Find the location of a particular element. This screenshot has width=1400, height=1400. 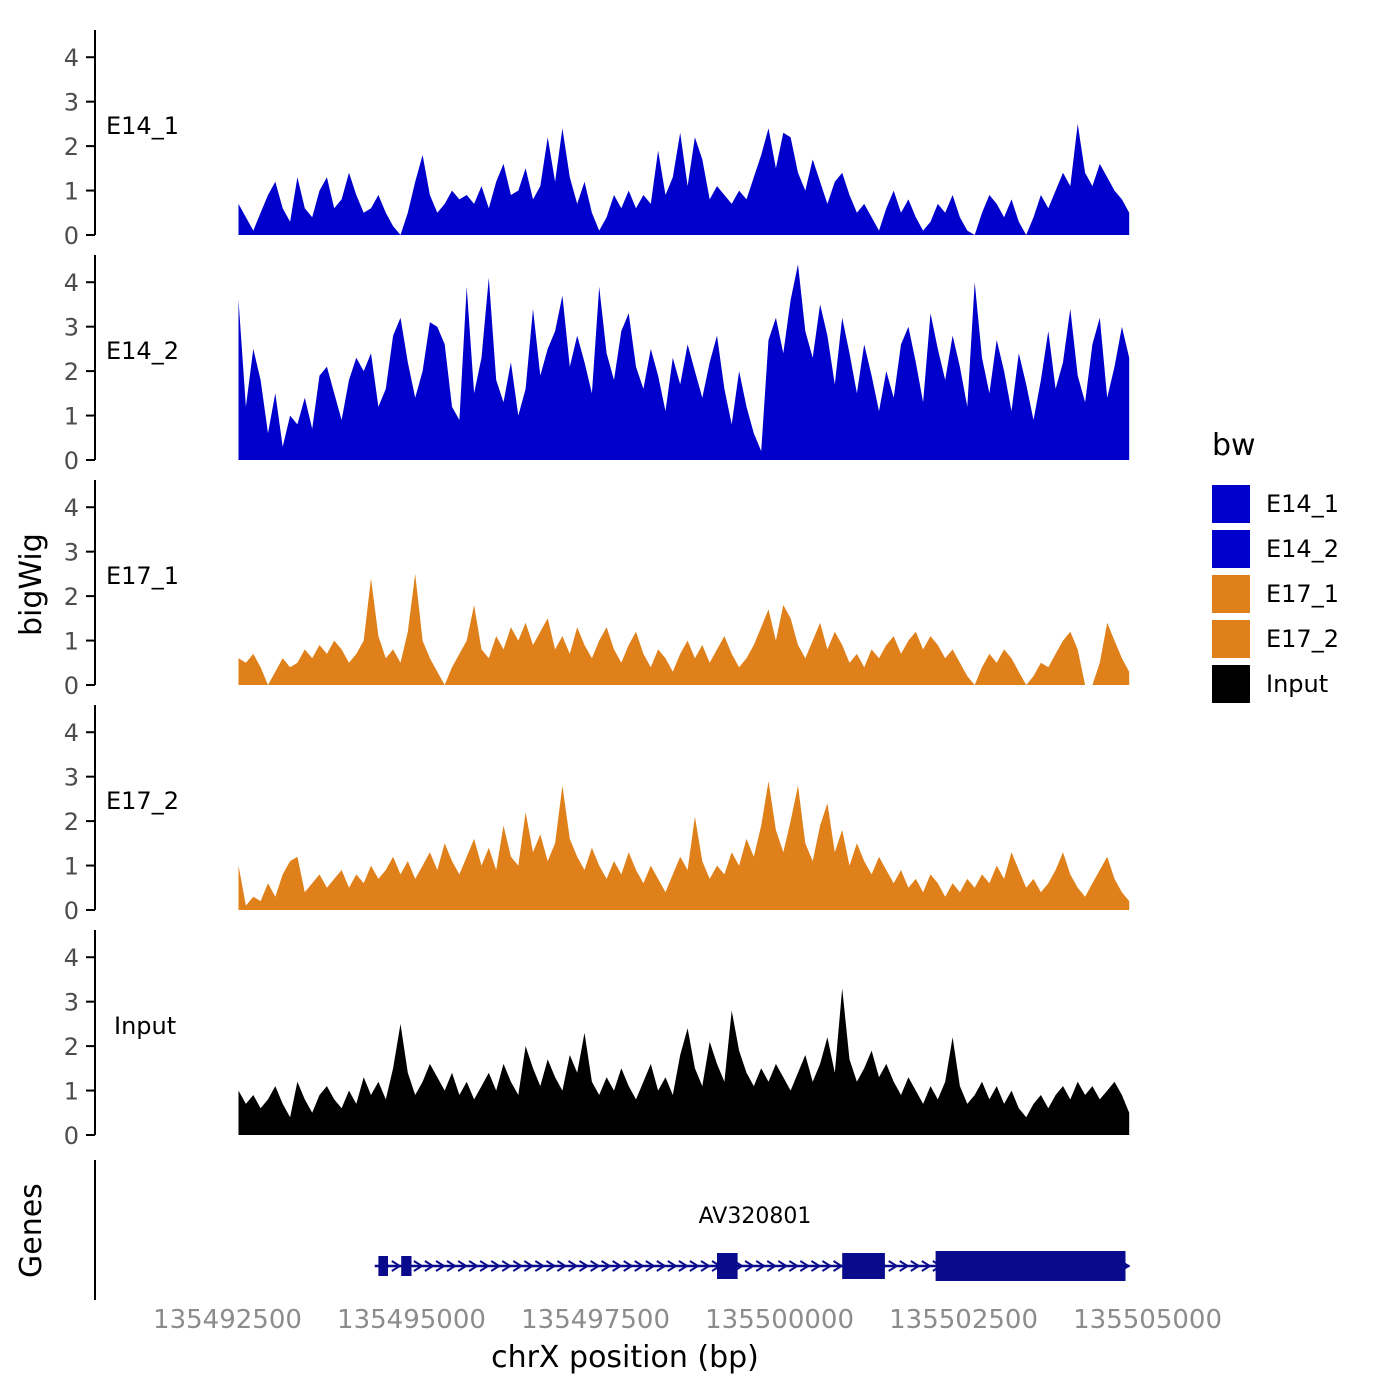

track-label-e17-1: E17_1 is located at coordinates (142, 576).